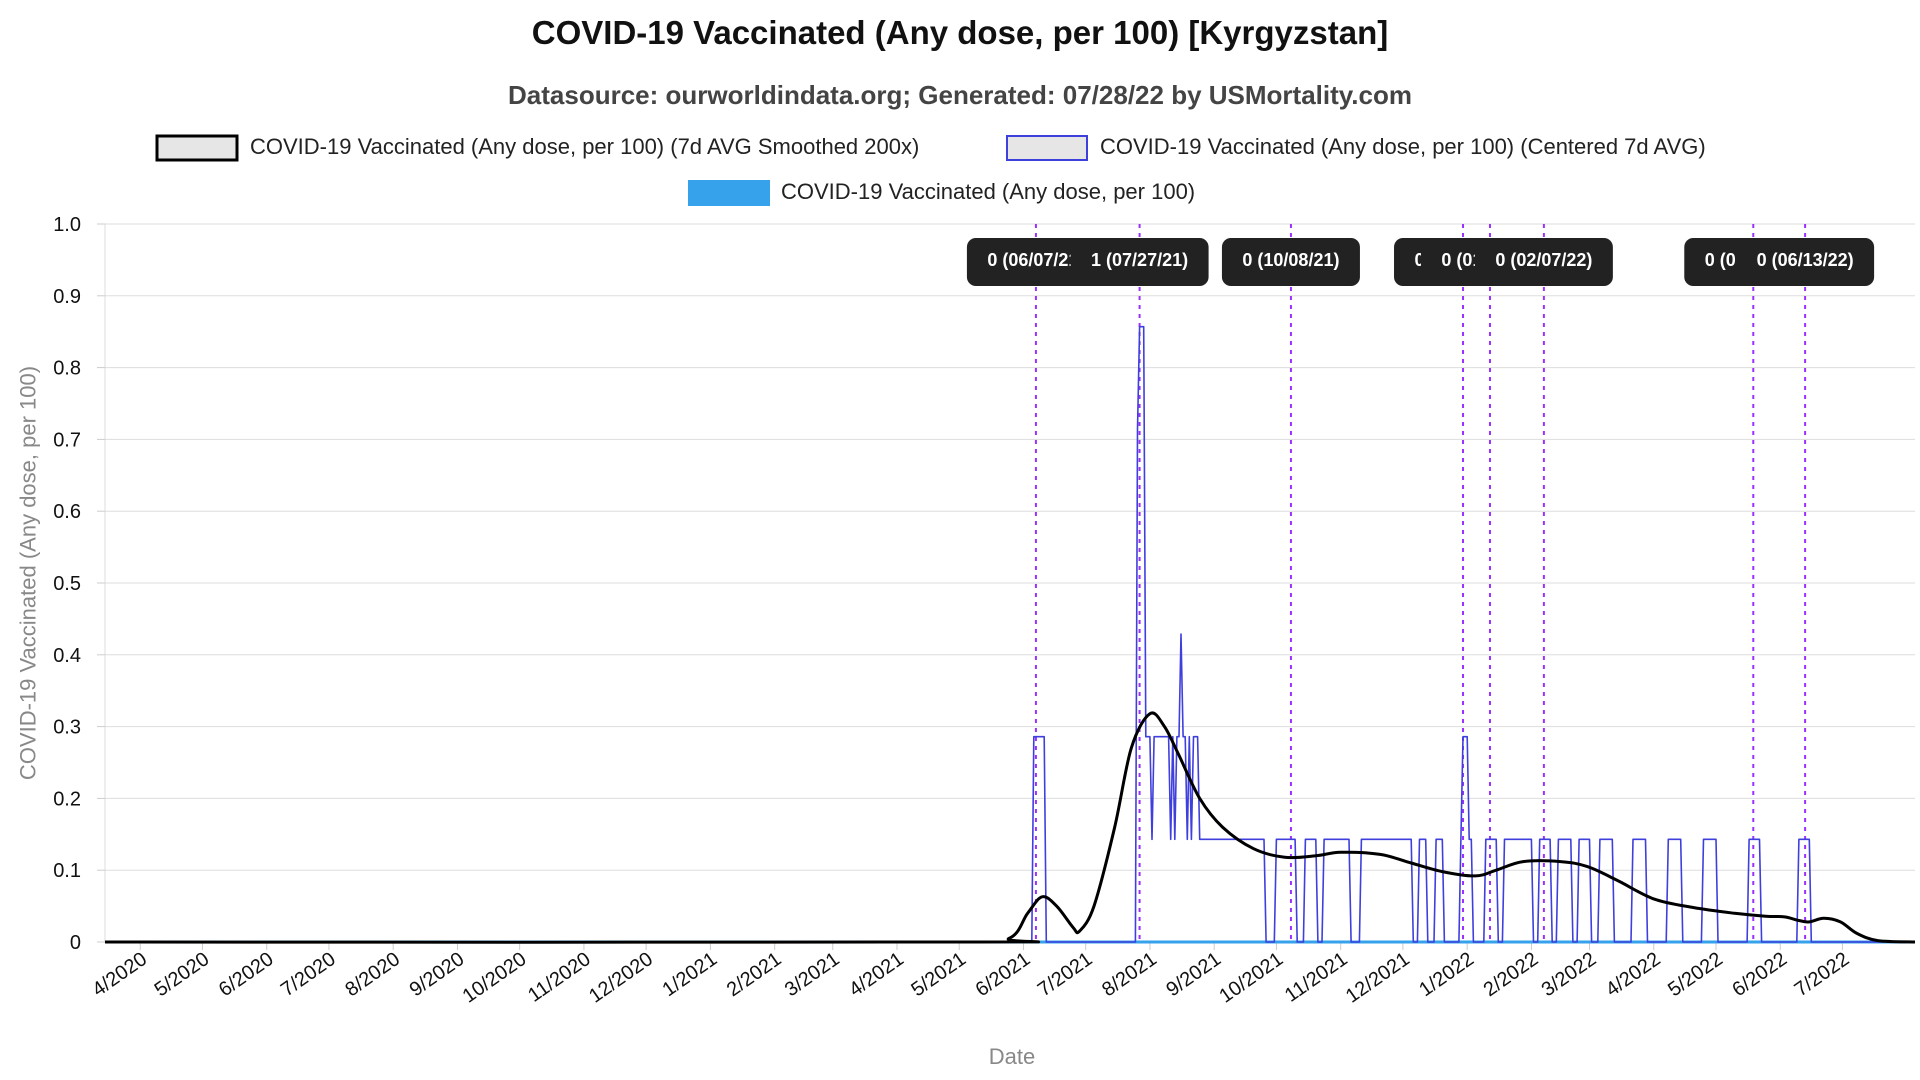 The image size is (1920, 1080). I want to click on y-tick-label: 0.6, so click(67, 512).